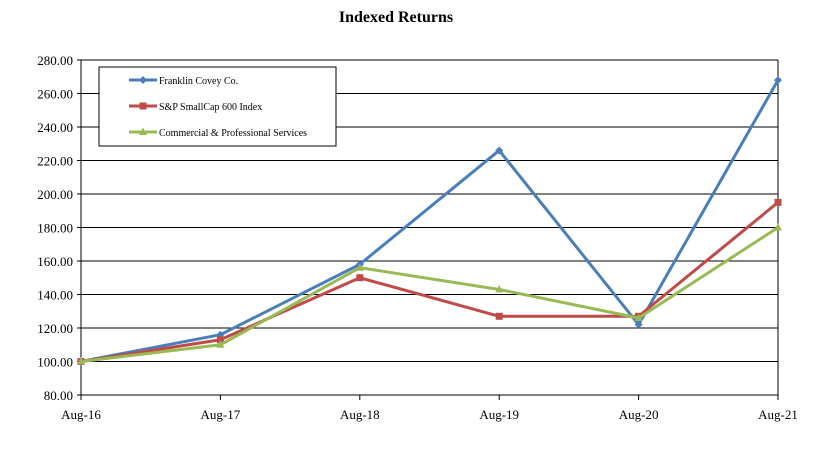 This screenshot has width=824, height=449. I want to click on x-axis-tick-labels: Aug-16 Aug-17 Aug-18 Aug-19 Aug-20 Aug-21, so click(429, 414).